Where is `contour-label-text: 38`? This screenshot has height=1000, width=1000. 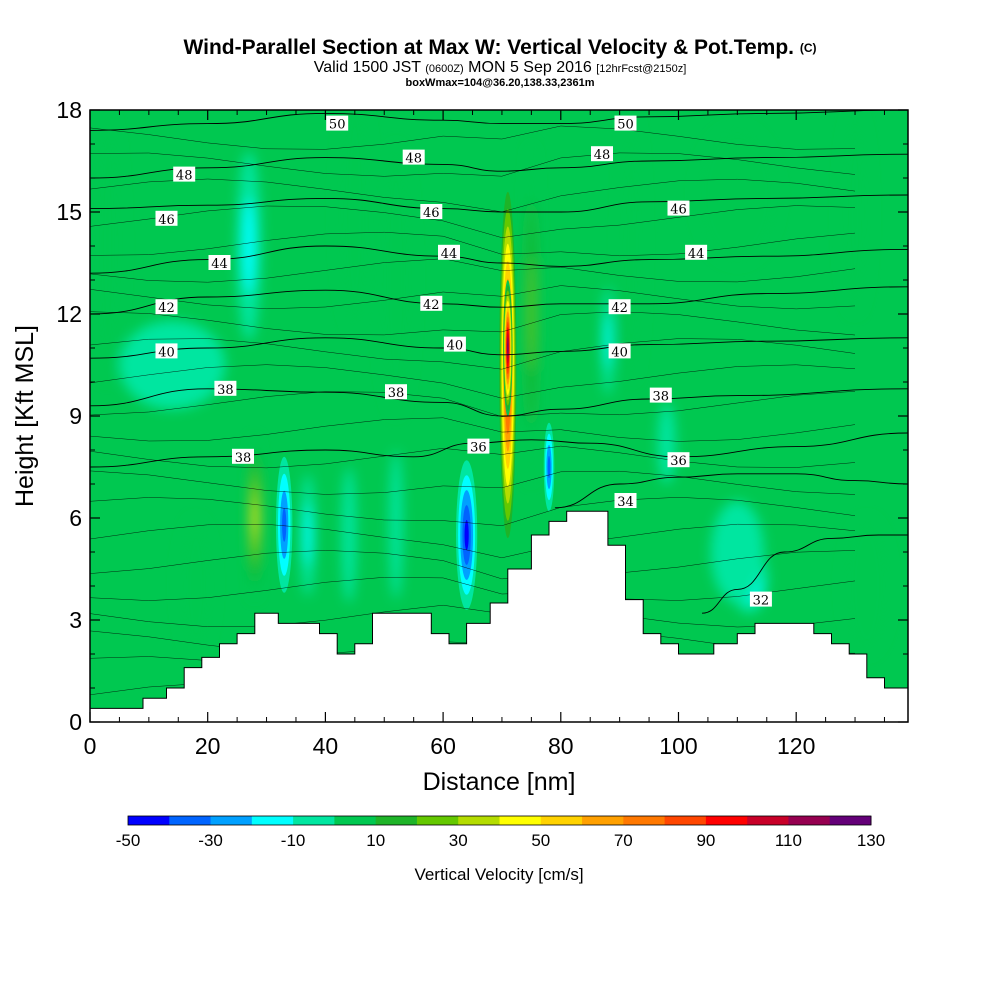 contour-label-text: 38 is located at coordinates (225, 390).